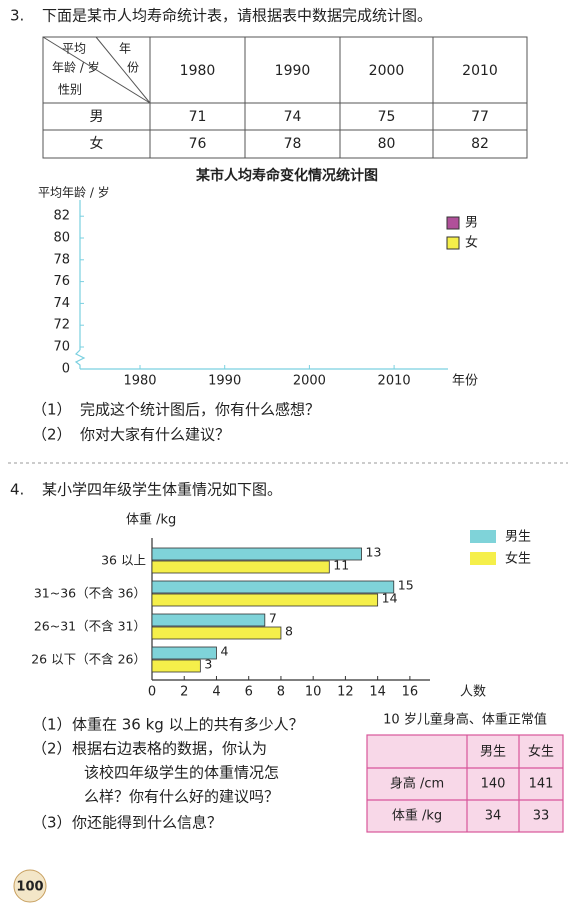 Image resolution: width=575 pixels, height=904 pixels. What do you see at coordinates (181, 797) in the screenshot?
I see `question-text: 么样？你有什么好的建议吗？` at bounding box center [181, 797].